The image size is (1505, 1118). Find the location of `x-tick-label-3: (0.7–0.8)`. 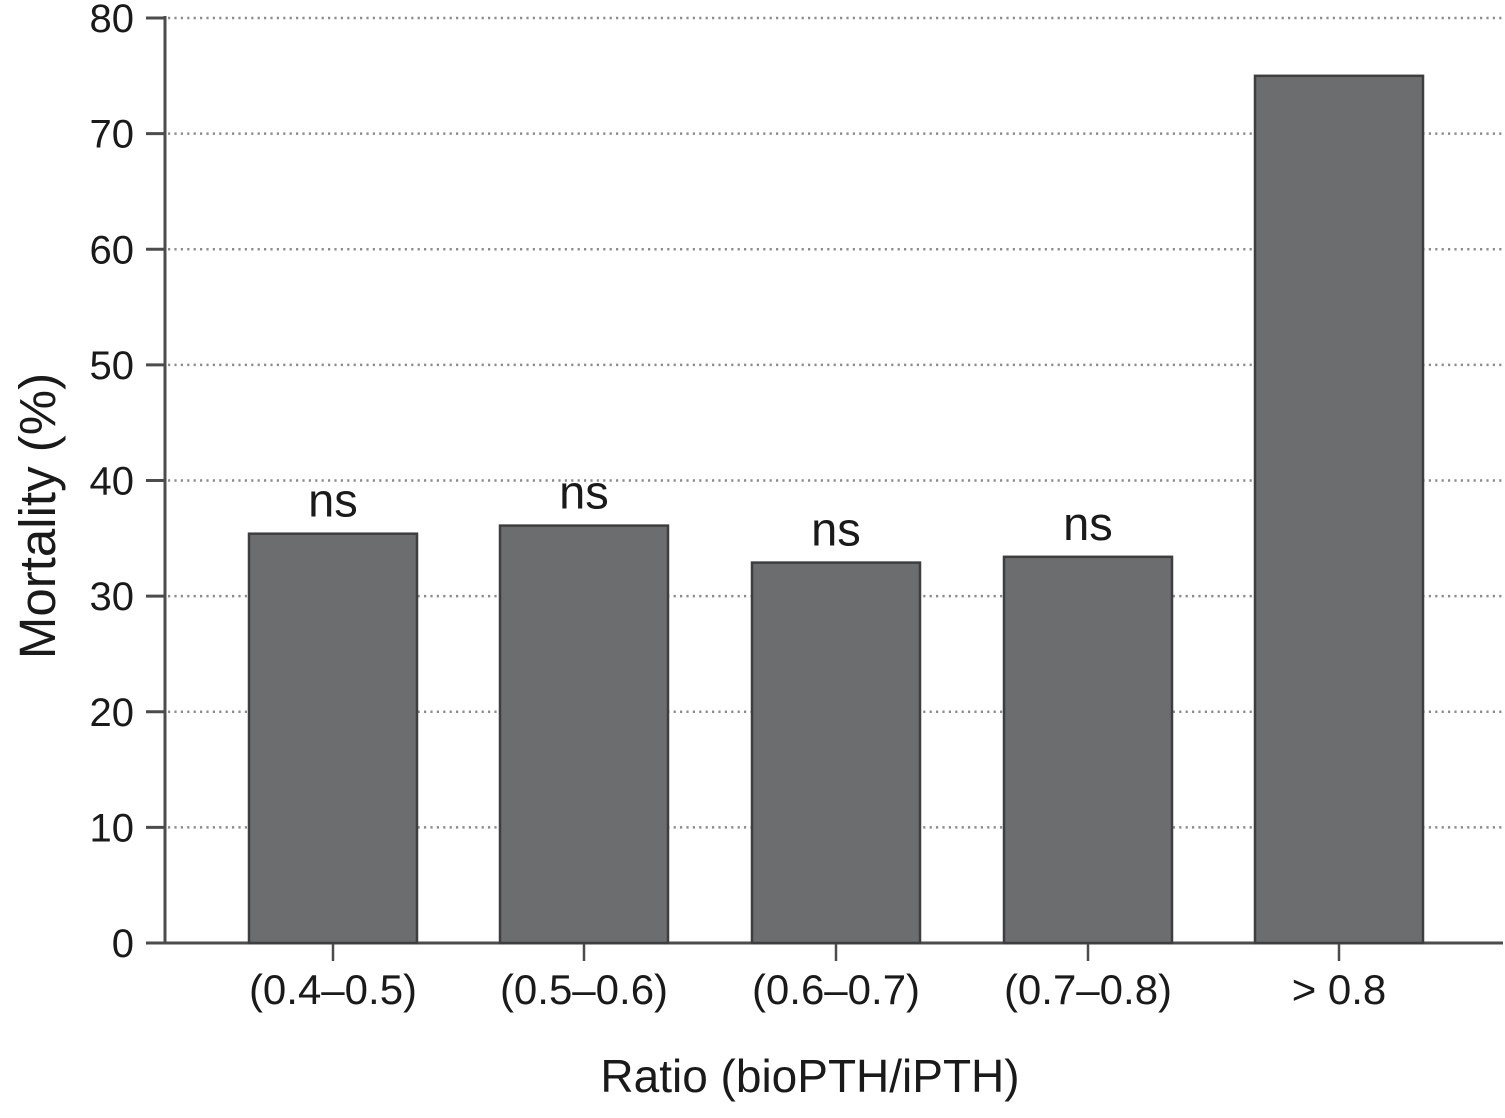

x-tick-label-3: (0.7–0.8) is located at coordinates (1088, 989).